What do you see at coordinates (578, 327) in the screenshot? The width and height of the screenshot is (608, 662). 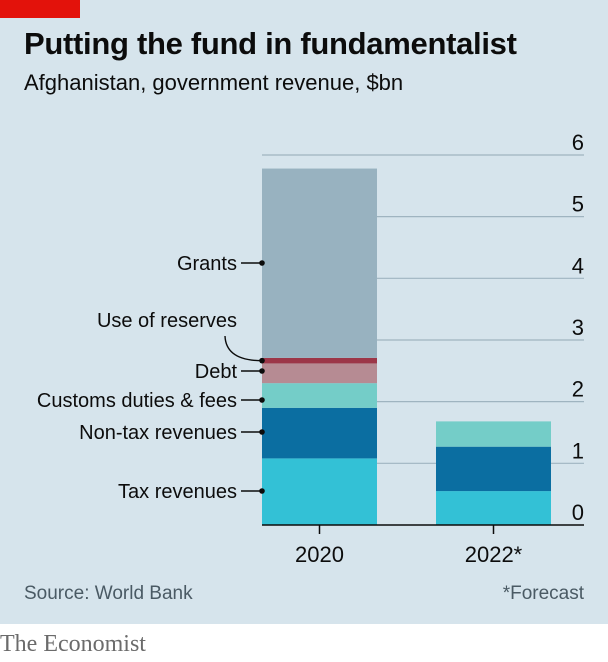 I see `y-tick-label-3: 3` at bounding box center [578, 327].